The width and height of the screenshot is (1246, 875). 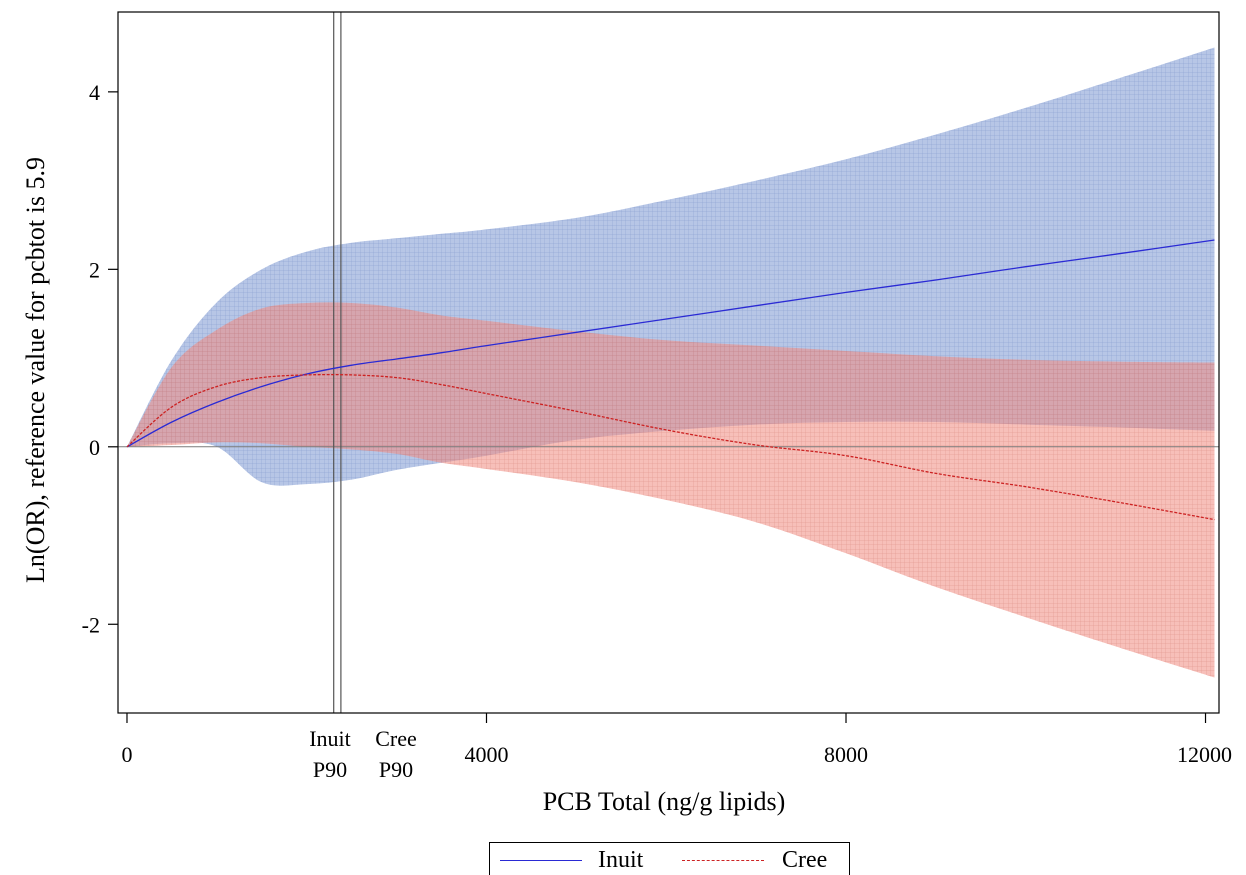 What do you see at coordinates (100, 358) in the screenshot?
I see `y-axis: -2 0 2 4` at bounding box center [100, 358].